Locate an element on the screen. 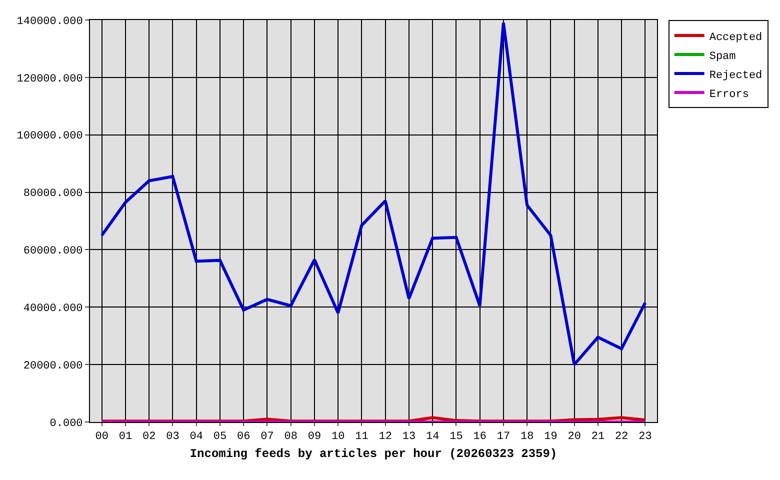 The image size is (780, 480). x-tick-label: 00 is located at coordinates (101, 437).